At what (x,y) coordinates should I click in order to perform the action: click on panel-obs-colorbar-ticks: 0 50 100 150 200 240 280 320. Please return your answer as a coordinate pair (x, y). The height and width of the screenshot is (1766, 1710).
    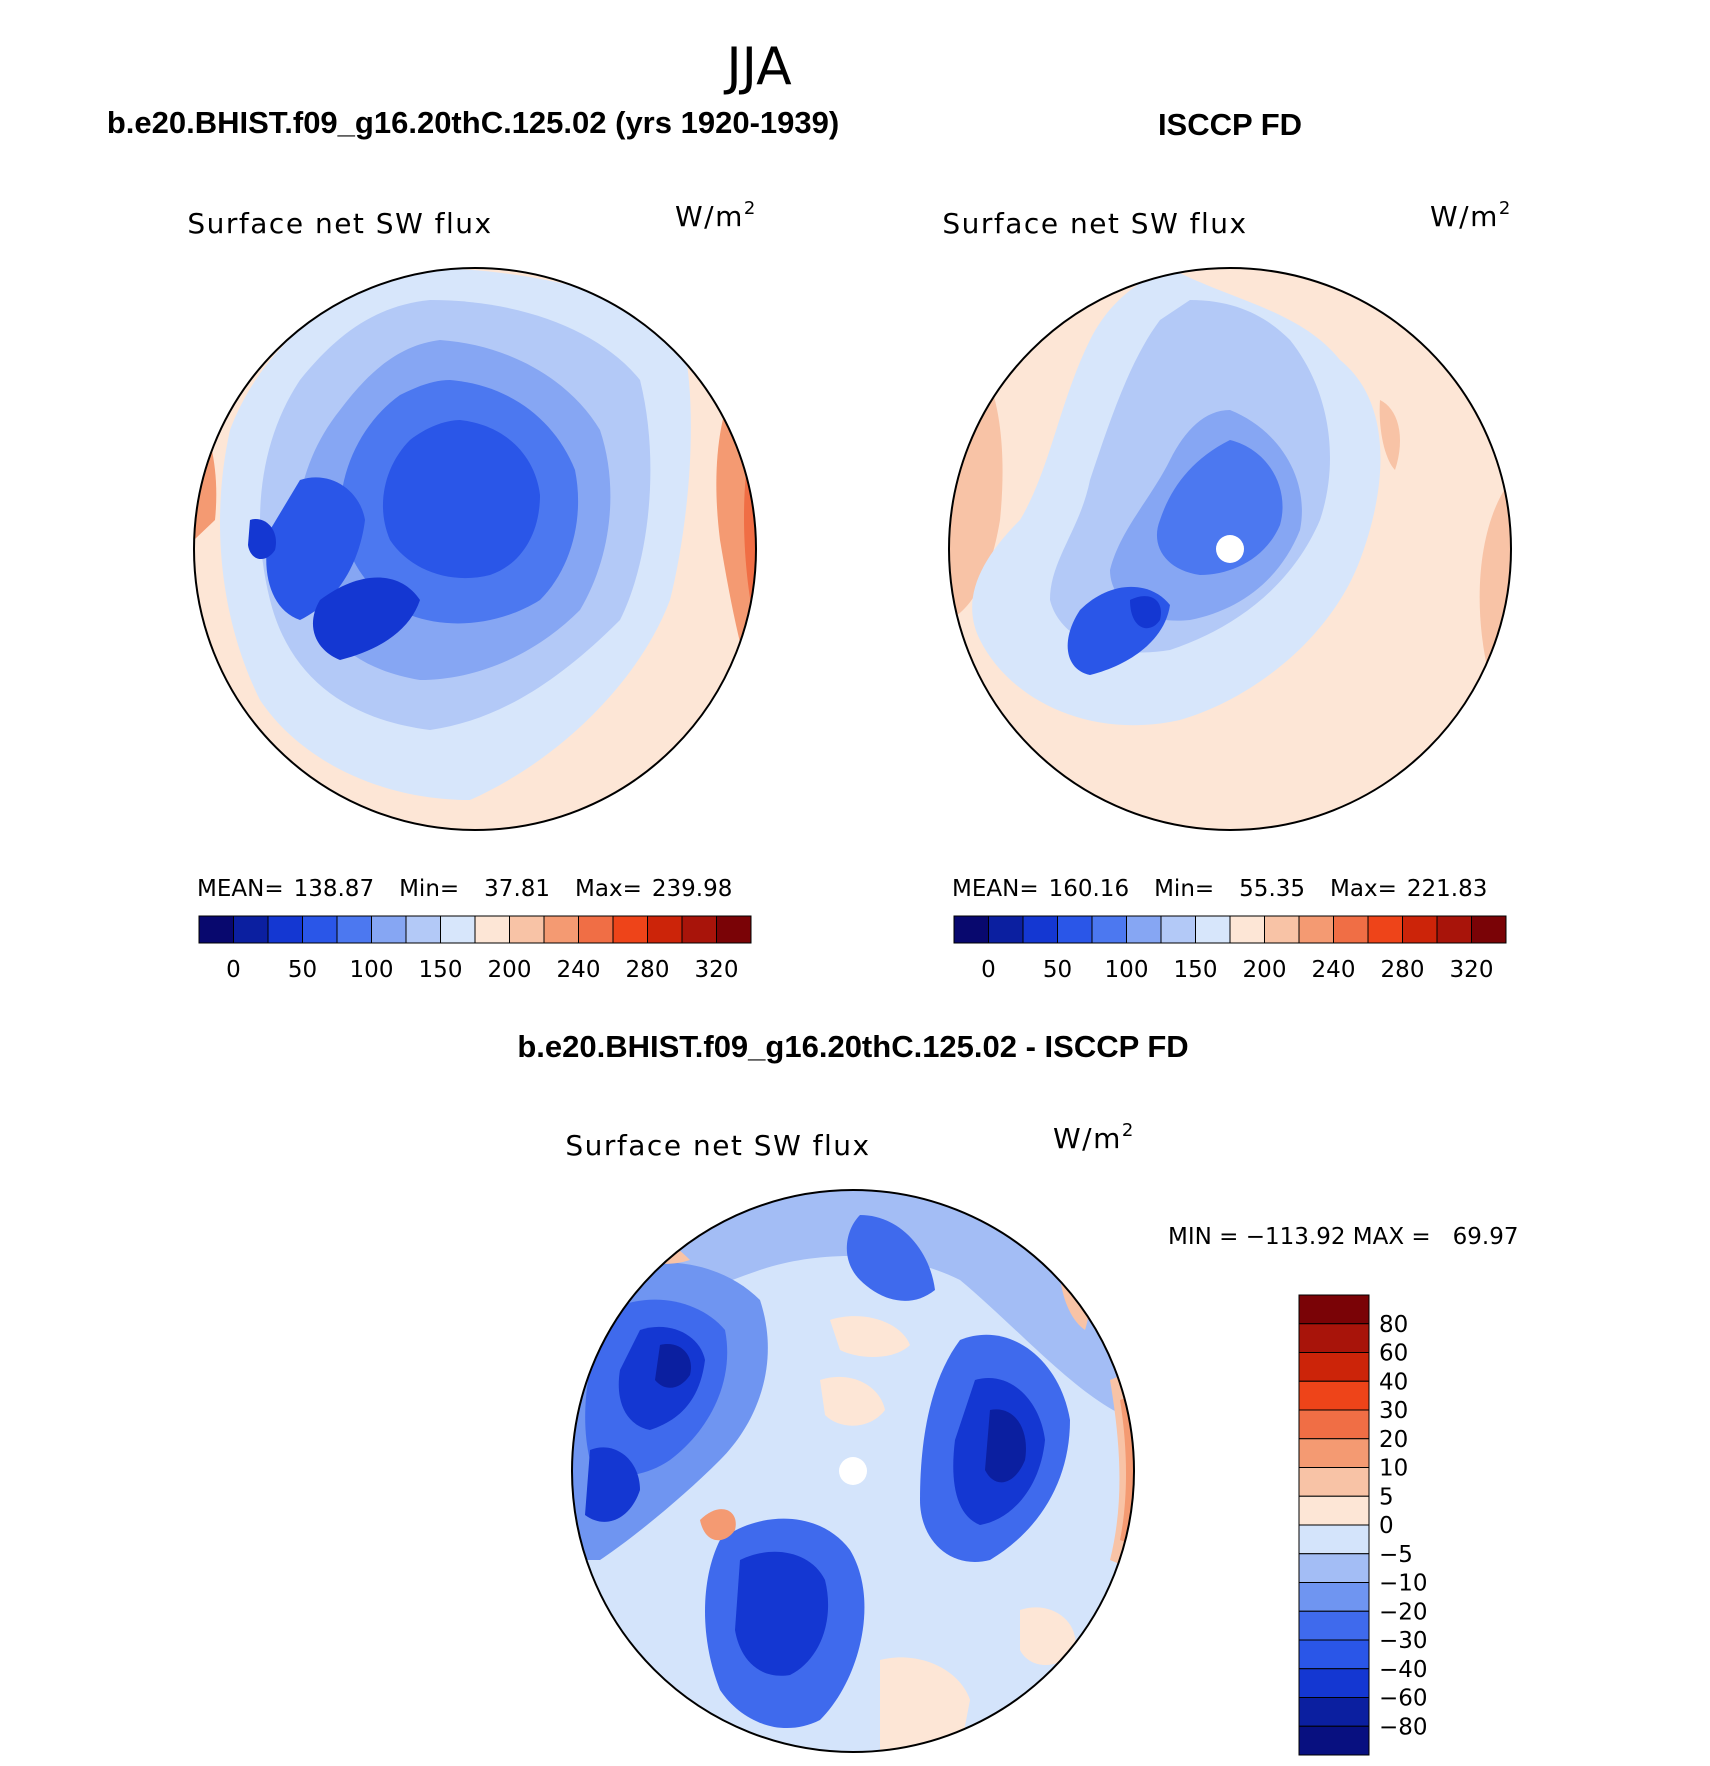
    Looking at the image, I should click on (1237, 970).